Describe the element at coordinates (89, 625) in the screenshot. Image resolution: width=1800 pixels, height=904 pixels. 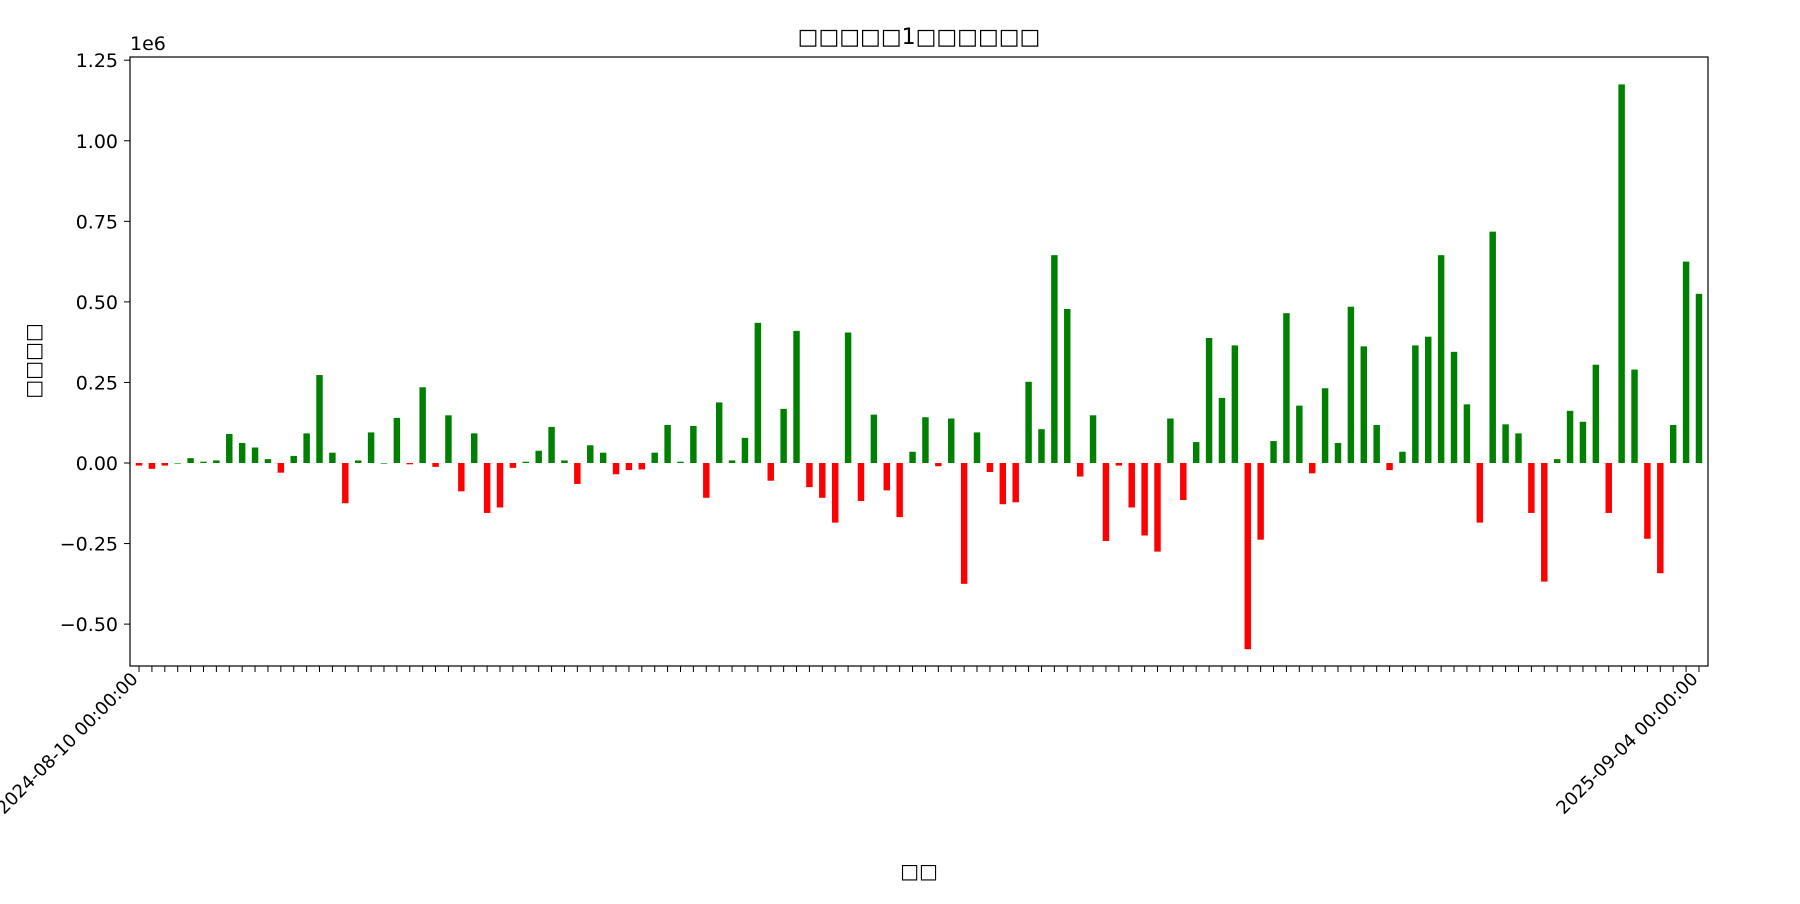
I see `y-tick-label: −0.50` at that location.